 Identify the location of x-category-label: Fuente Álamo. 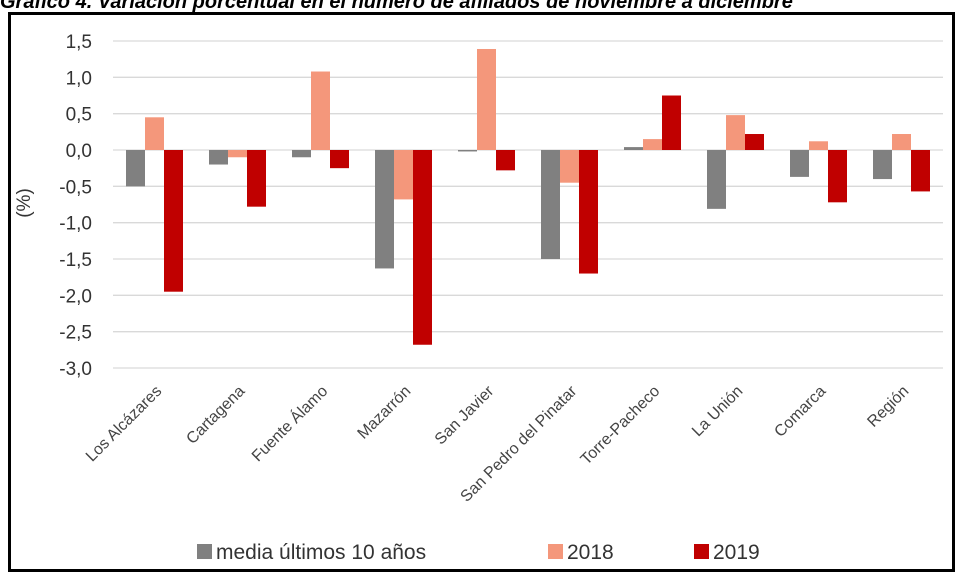
(289, 423).